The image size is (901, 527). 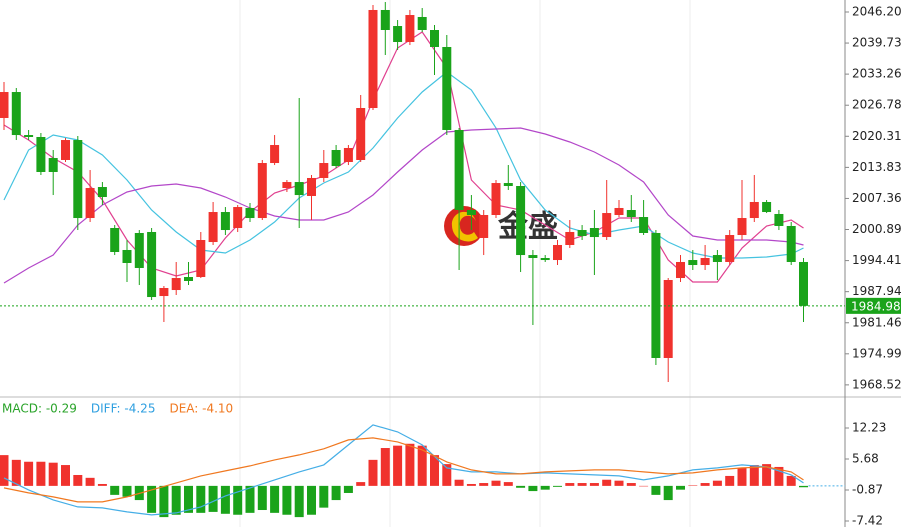 I want to click on y-tick-label: 2013.83, so click(x=876, y=167).